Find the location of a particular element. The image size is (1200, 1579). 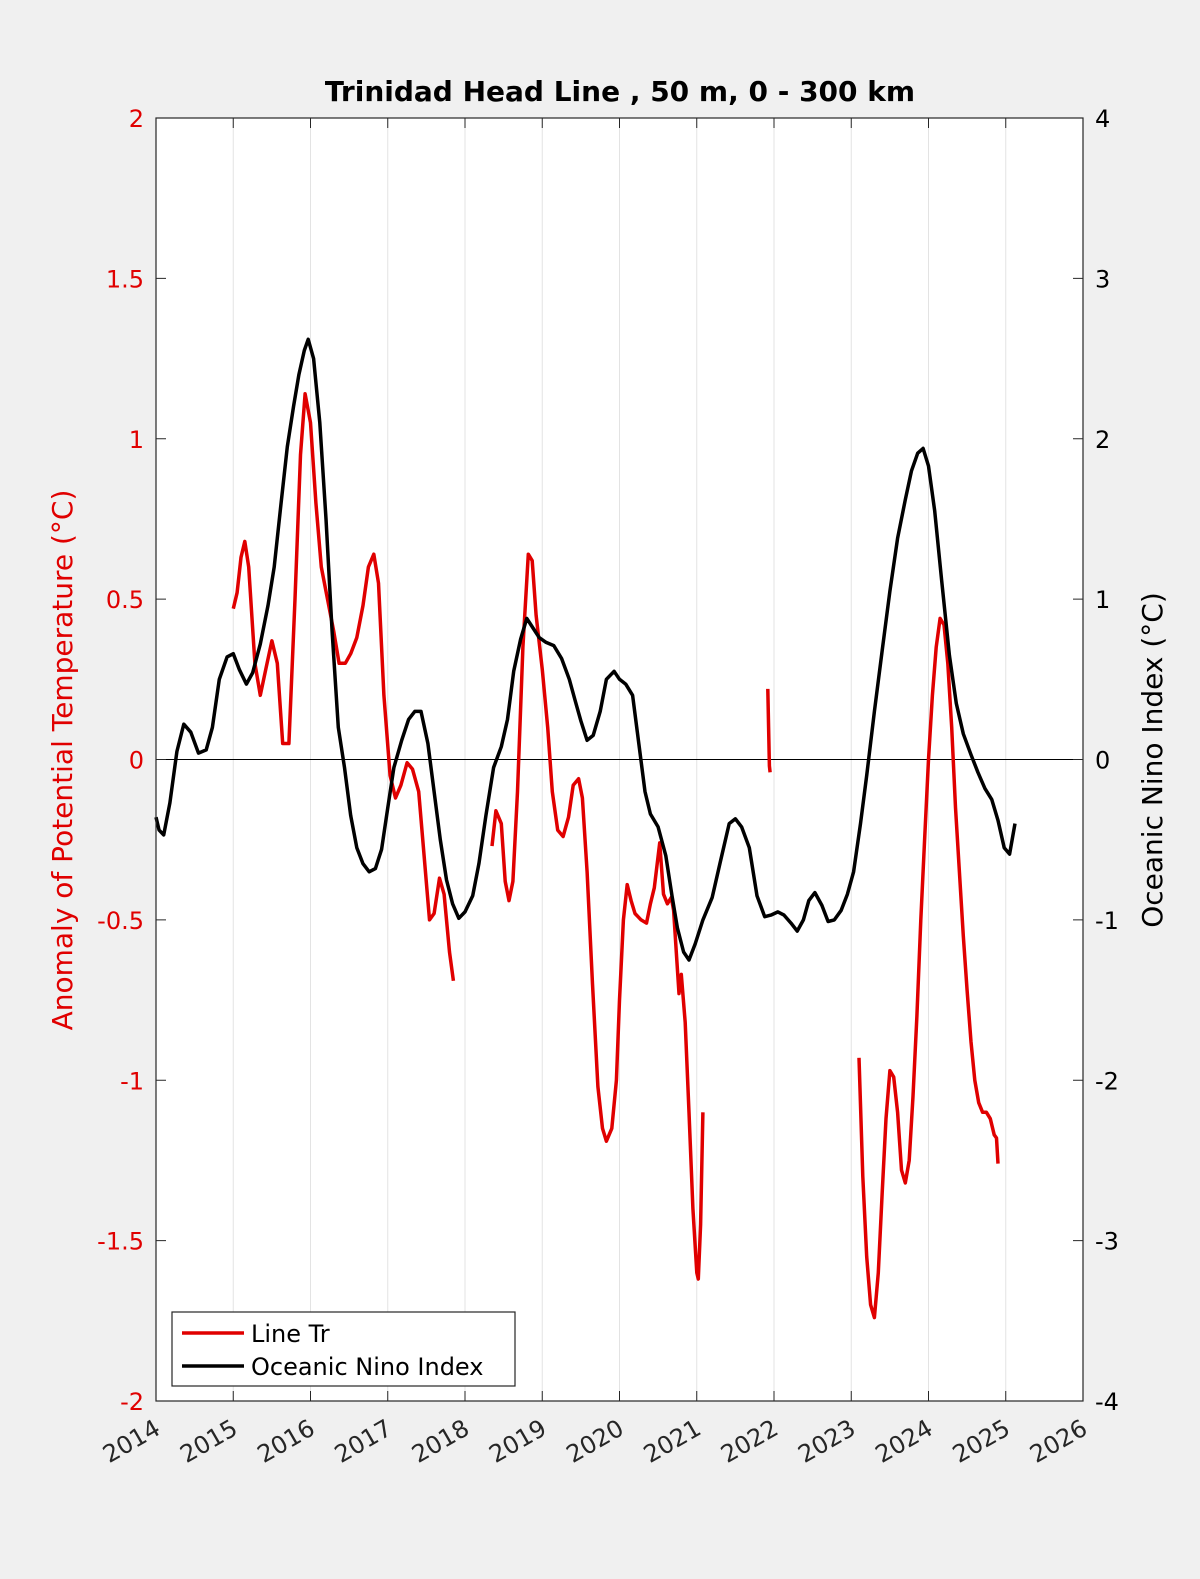

legend-box is located at coordinates (343, 1349).